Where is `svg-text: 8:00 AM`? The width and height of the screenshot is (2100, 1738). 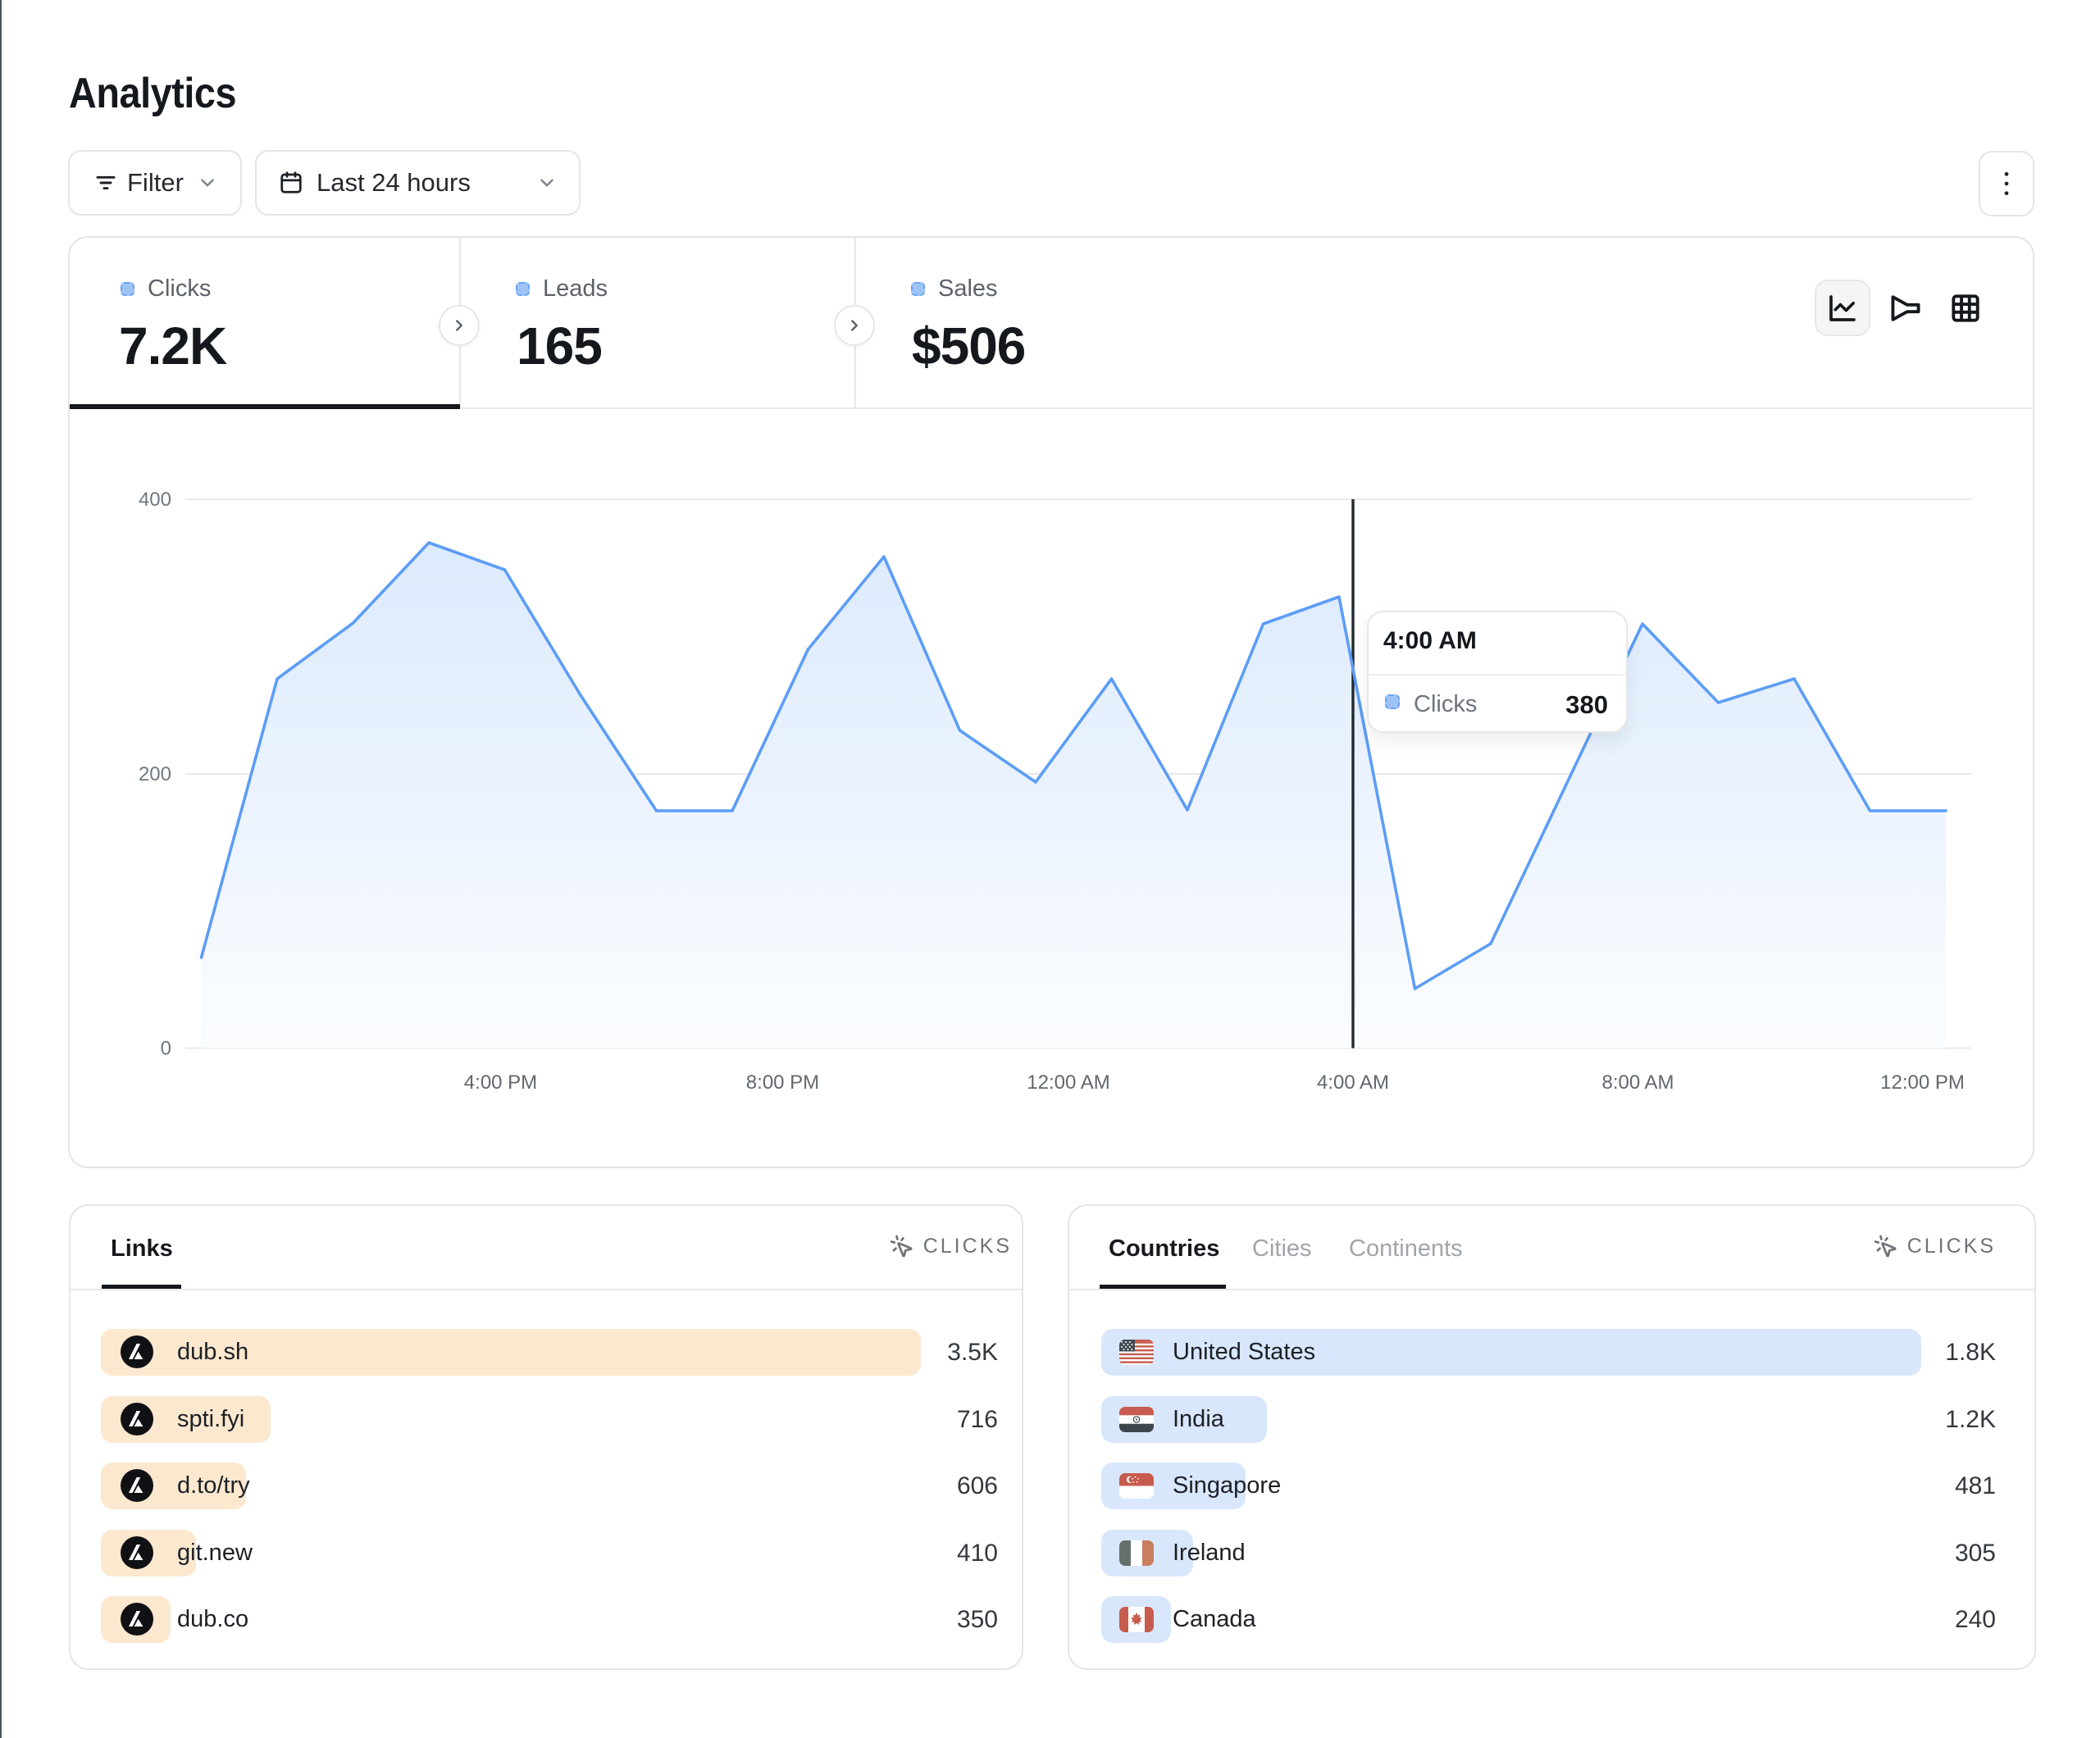
svg-text: 8:00 AM is located at coordinates (1637, 1082).